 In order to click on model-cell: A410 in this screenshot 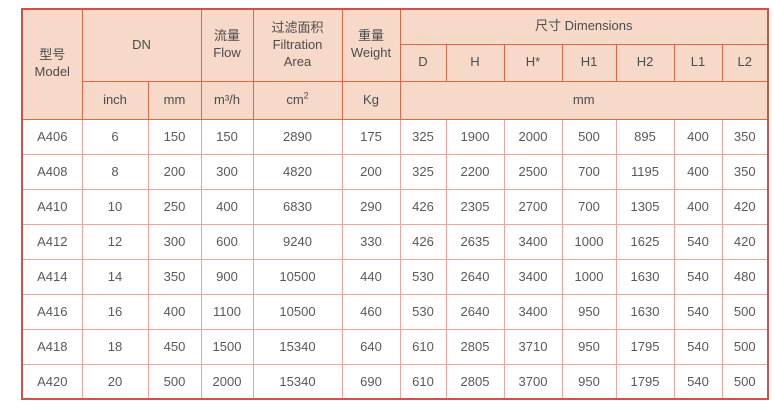, I will do `click(52, 206)`.